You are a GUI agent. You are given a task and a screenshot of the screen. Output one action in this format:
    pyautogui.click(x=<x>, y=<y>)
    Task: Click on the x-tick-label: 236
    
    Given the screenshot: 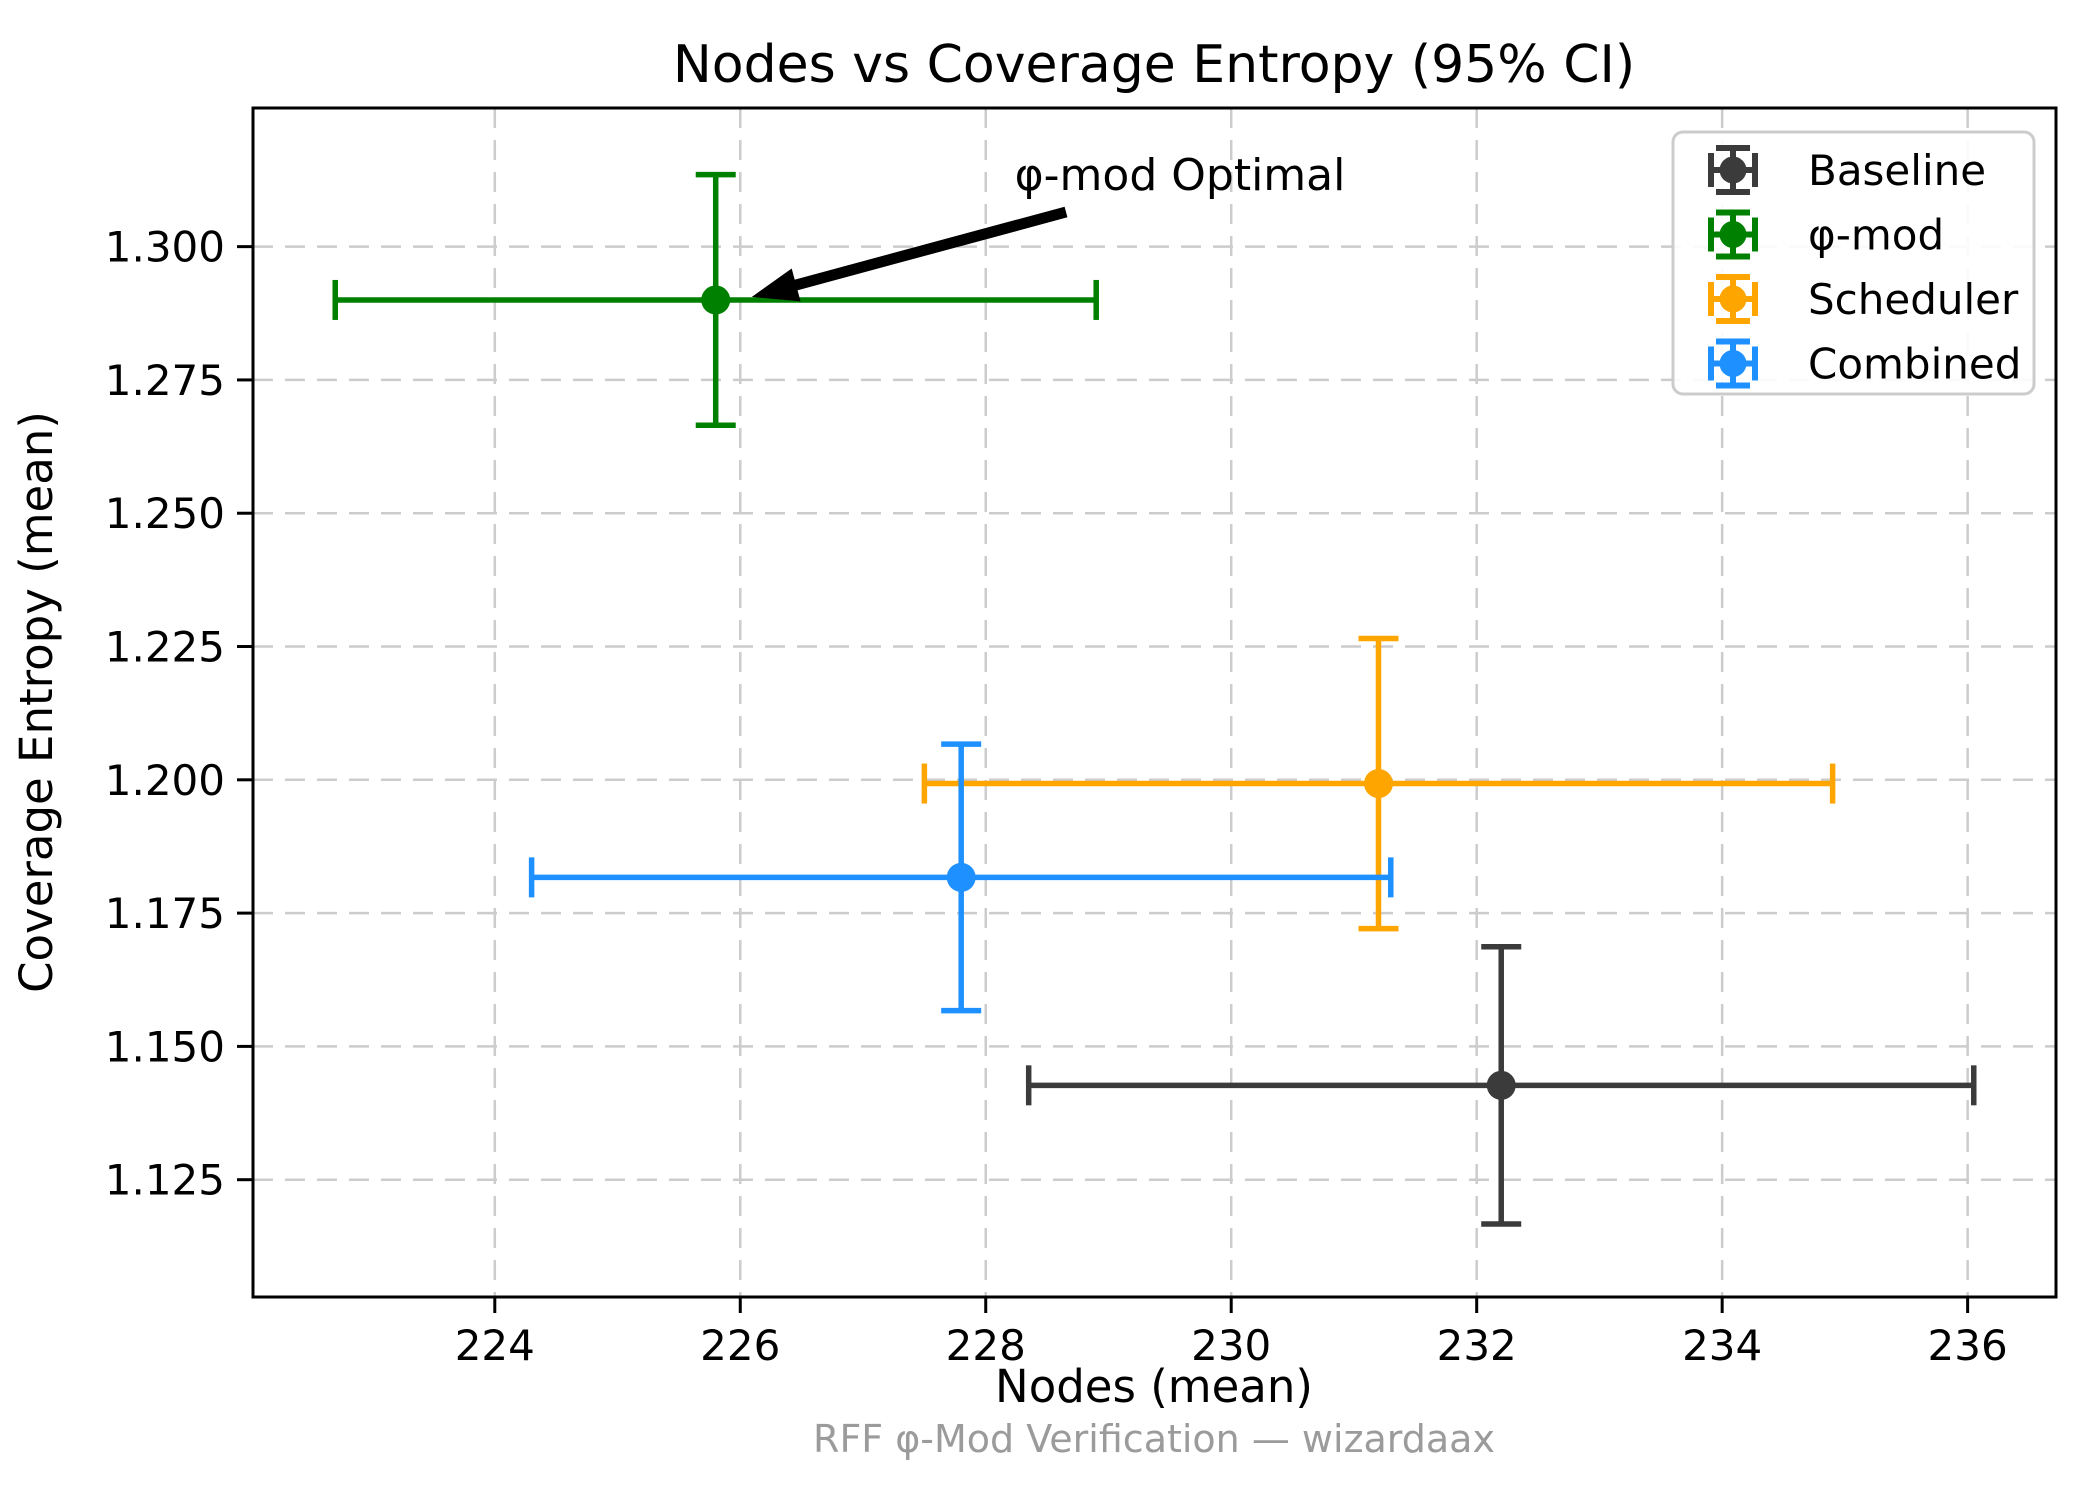 What is the action you would take?
    pyautogui.click(x=1968, y=1345)
    